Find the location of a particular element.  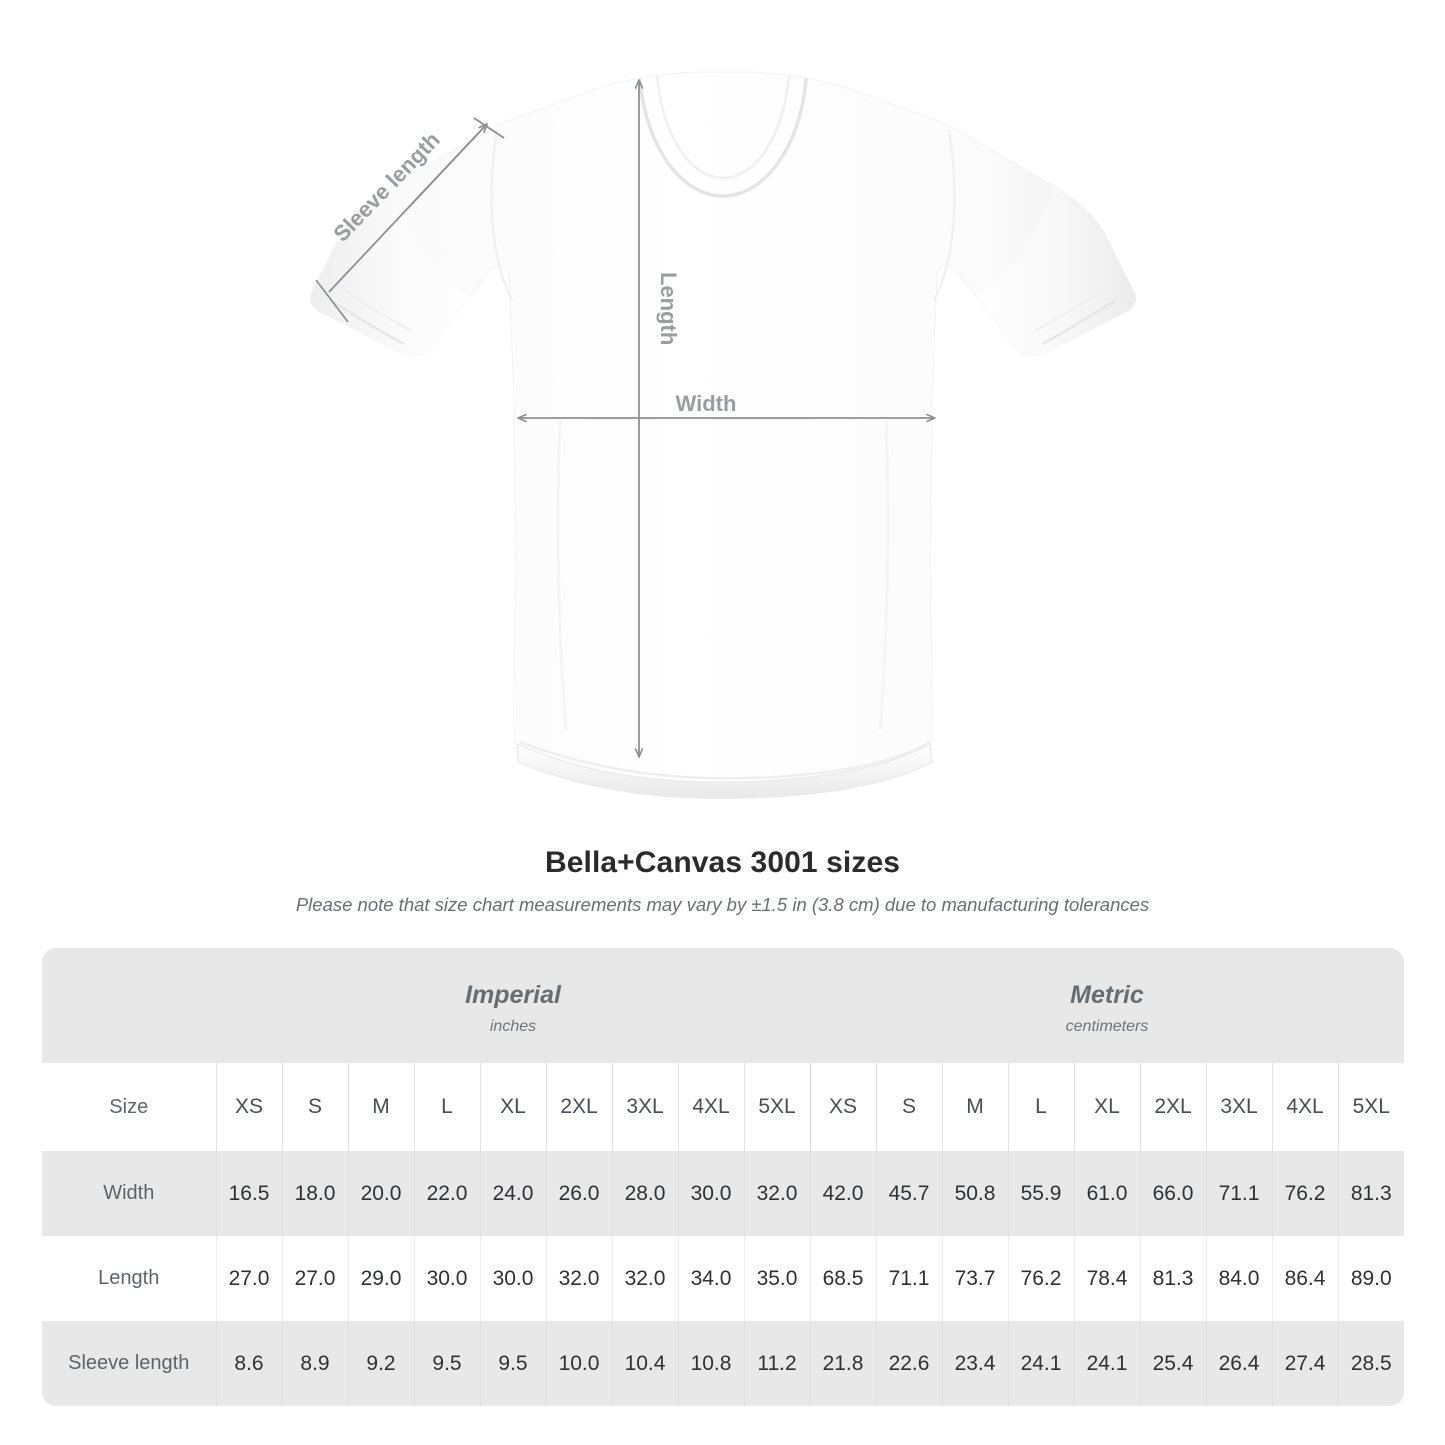

size-col-imperial-s: S is located at coordinates (314, 1107).